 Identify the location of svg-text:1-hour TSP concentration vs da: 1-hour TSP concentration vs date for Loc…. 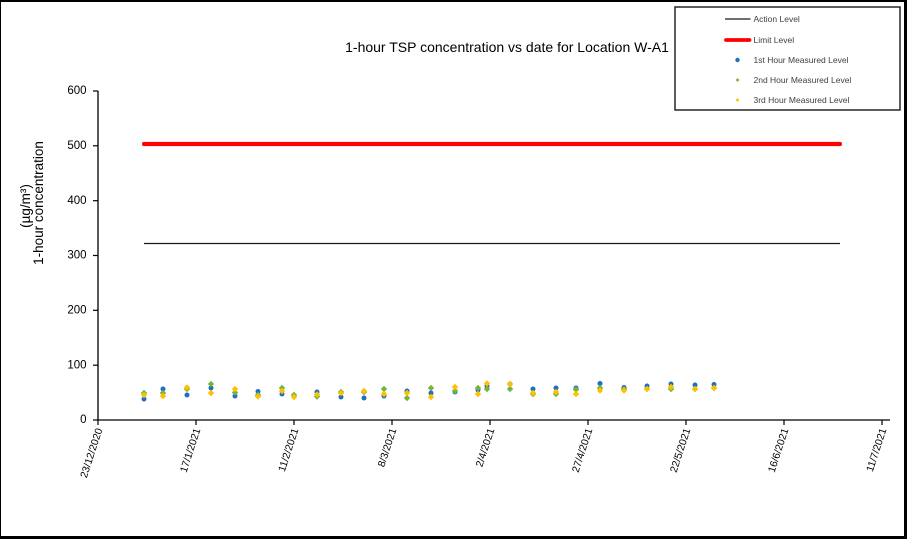
(507, 47).